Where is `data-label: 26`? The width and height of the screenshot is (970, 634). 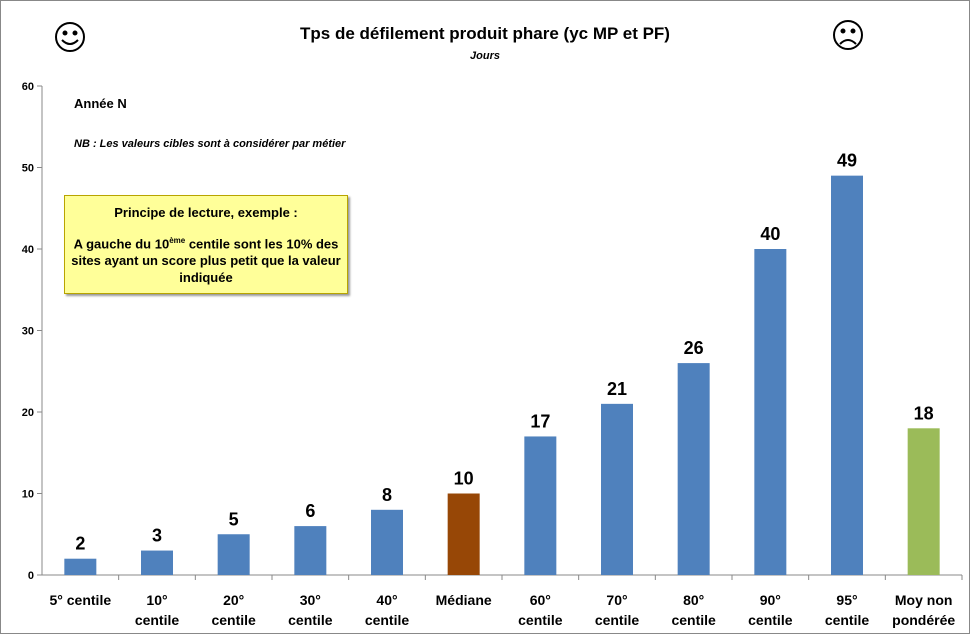
data-label: 26 is located at coordinates (694, 348).